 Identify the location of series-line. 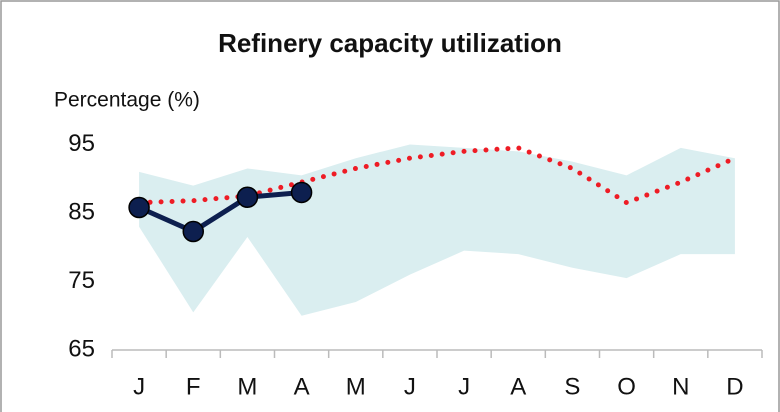
(220, 211).